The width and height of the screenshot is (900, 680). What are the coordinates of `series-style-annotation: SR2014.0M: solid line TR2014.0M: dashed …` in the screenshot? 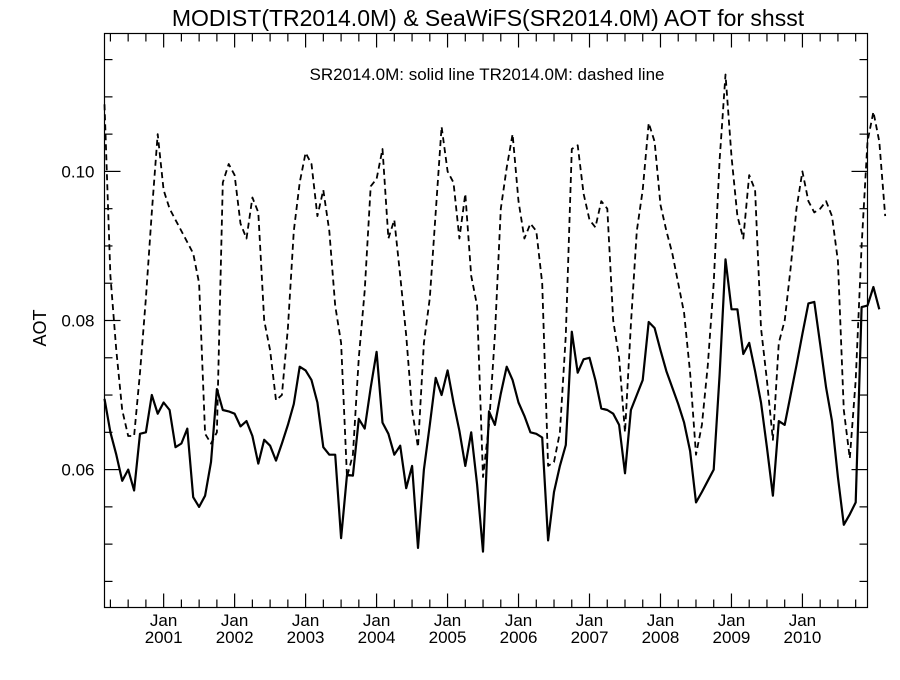 It's located at (486, 74).